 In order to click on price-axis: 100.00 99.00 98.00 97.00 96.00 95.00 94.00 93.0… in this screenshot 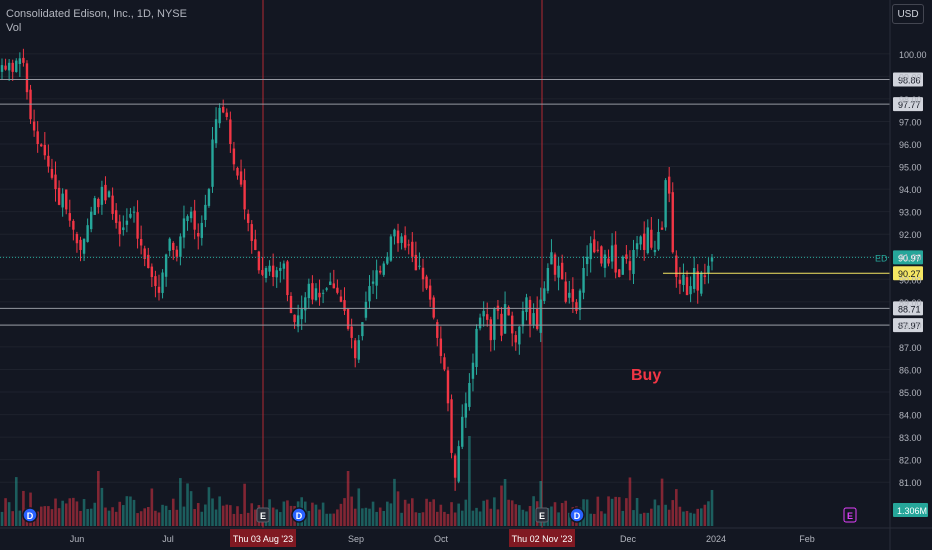, I will do `click(908, 275)`.